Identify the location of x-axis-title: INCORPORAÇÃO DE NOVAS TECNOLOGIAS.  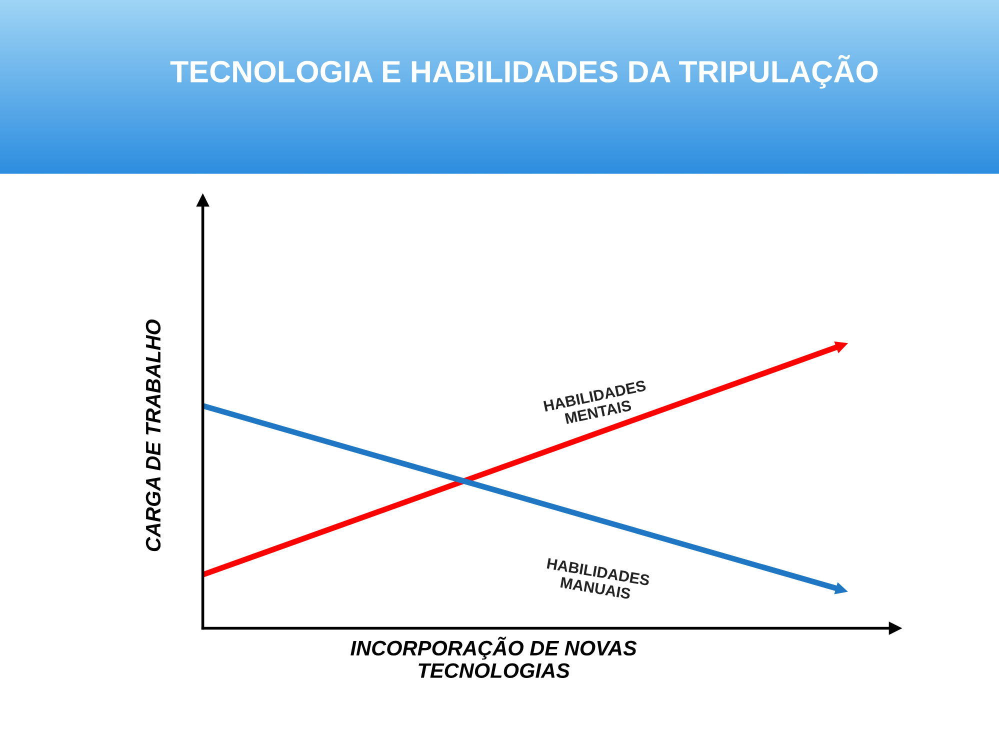
(493, 657).